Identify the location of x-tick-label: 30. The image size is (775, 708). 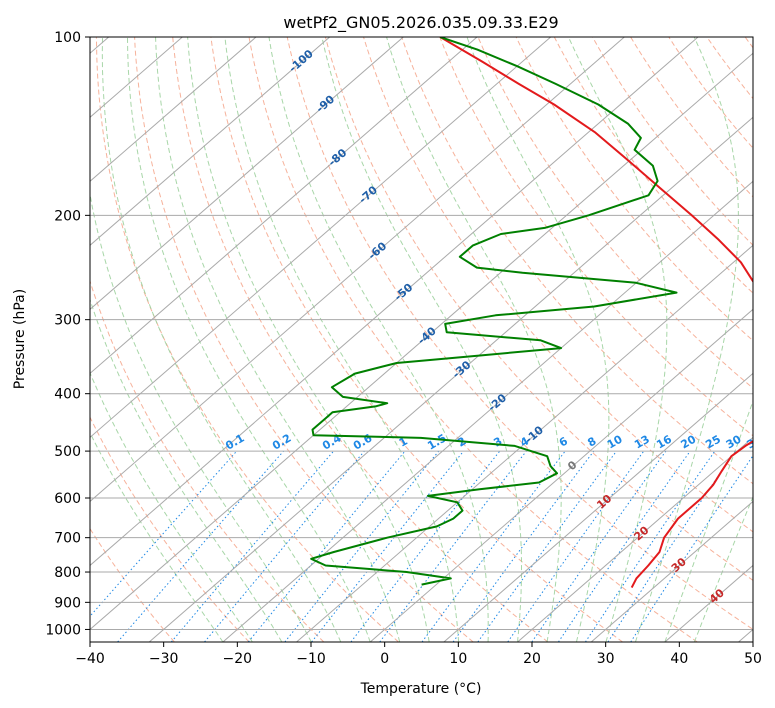
(606, 659).